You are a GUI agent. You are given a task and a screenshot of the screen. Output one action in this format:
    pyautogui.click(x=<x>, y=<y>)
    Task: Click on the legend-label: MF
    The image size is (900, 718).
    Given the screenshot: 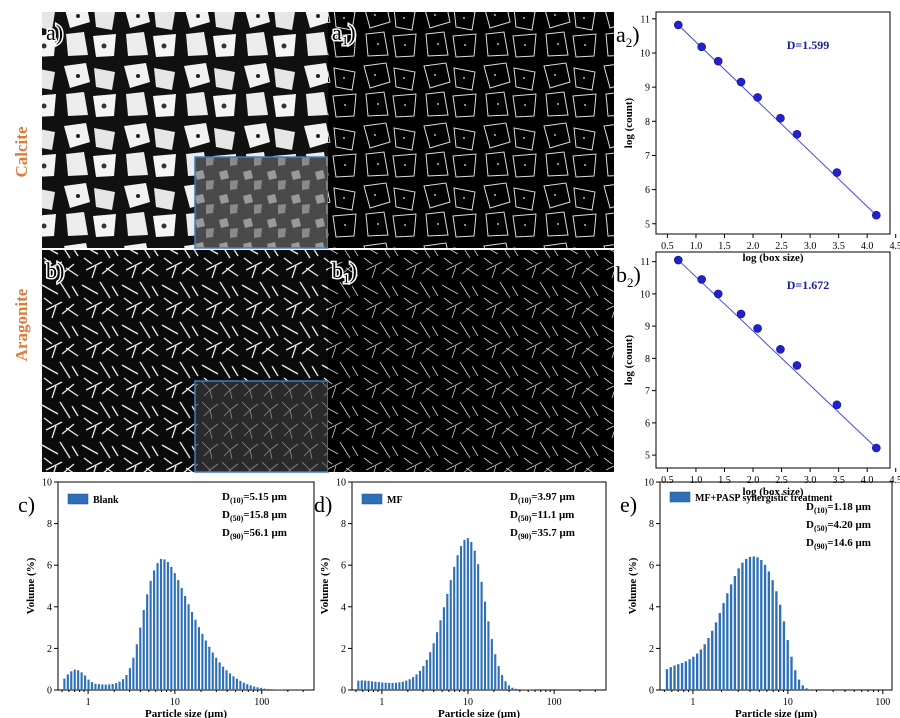 What is the action you would take?
    pyautogui.click(x=395, y=500)
    